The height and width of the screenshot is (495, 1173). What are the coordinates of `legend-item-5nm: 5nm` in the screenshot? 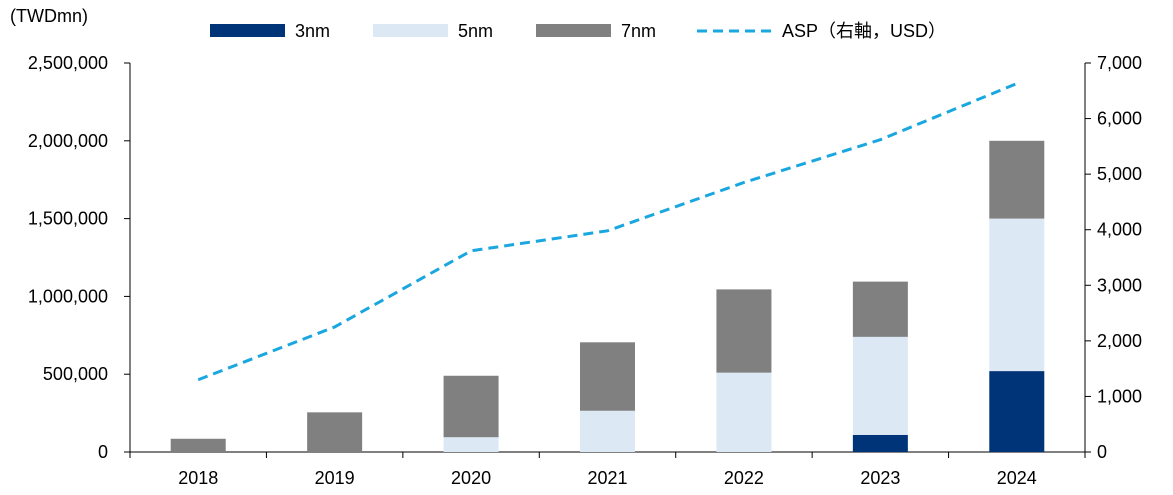 It's located at (433, 31).